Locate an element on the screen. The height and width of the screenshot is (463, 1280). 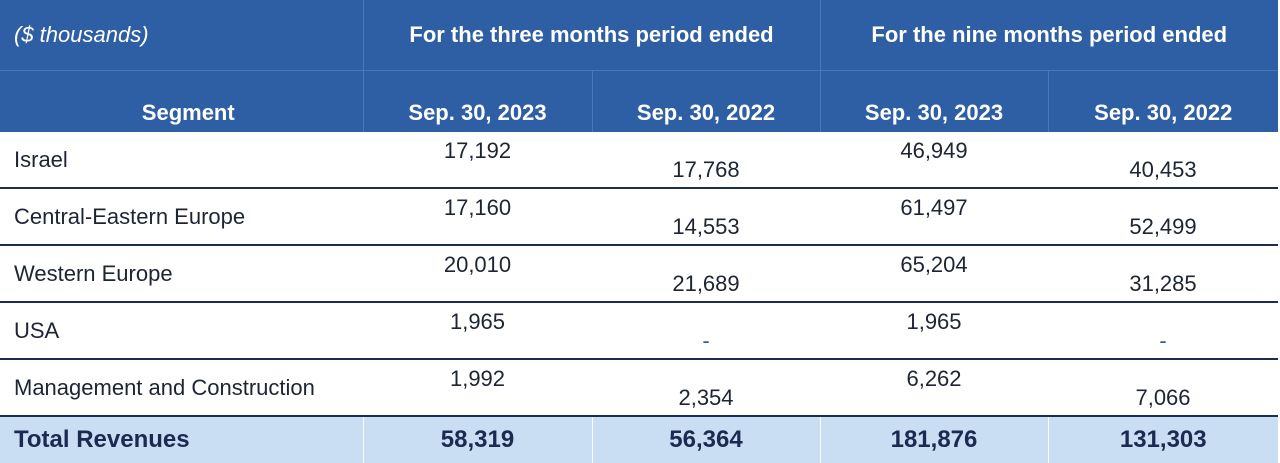
value-cell: 2,354 is located at coordinates (706, 388).